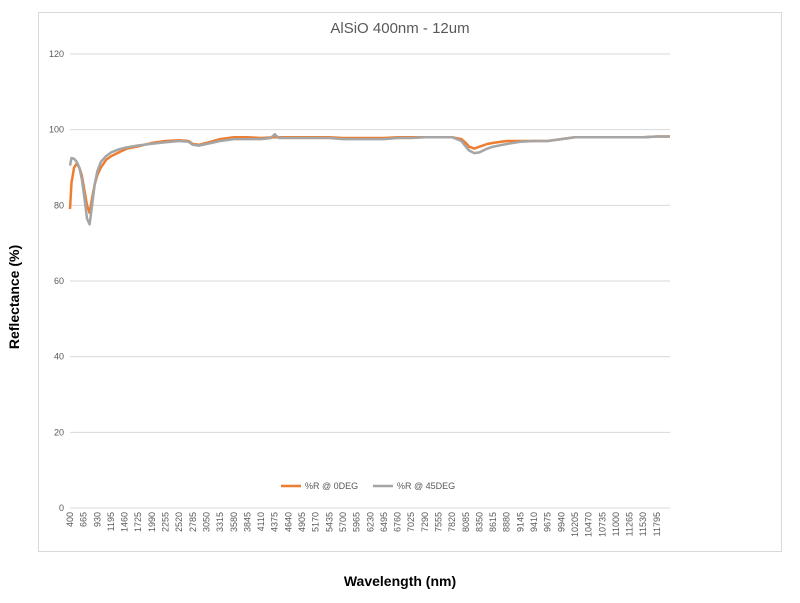 The image size is (800, 603). What do you see at coordinates (152, 522) in the screenshot?
I see `x-tick-label: 1990` at bounding box center [152, 522].